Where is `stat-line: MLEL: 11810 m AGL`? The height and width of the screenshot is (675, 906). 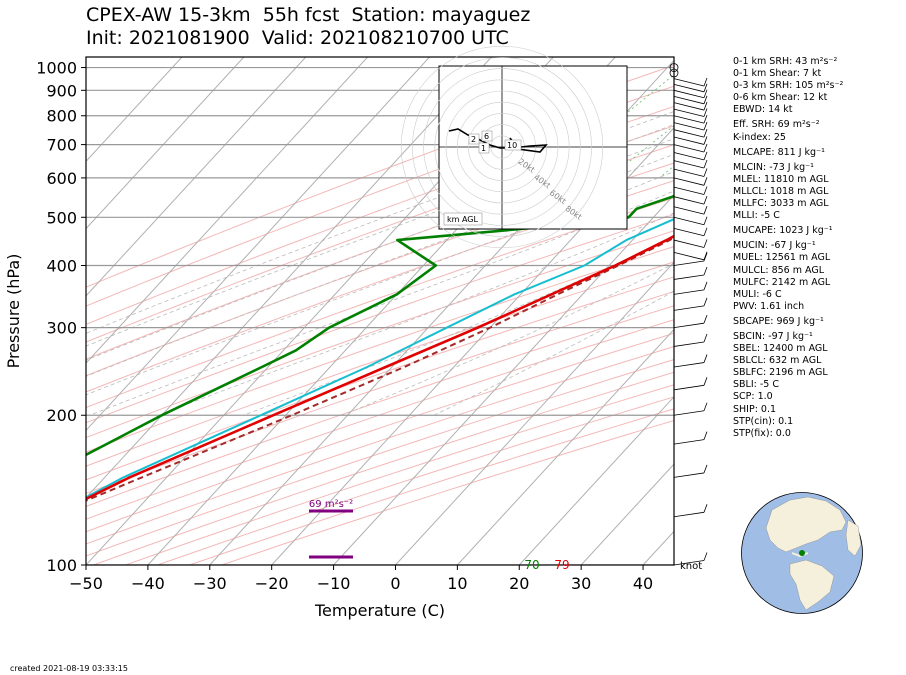 stat-line: MLEL: 11810 m AGL is located at coordinates (781, 179).